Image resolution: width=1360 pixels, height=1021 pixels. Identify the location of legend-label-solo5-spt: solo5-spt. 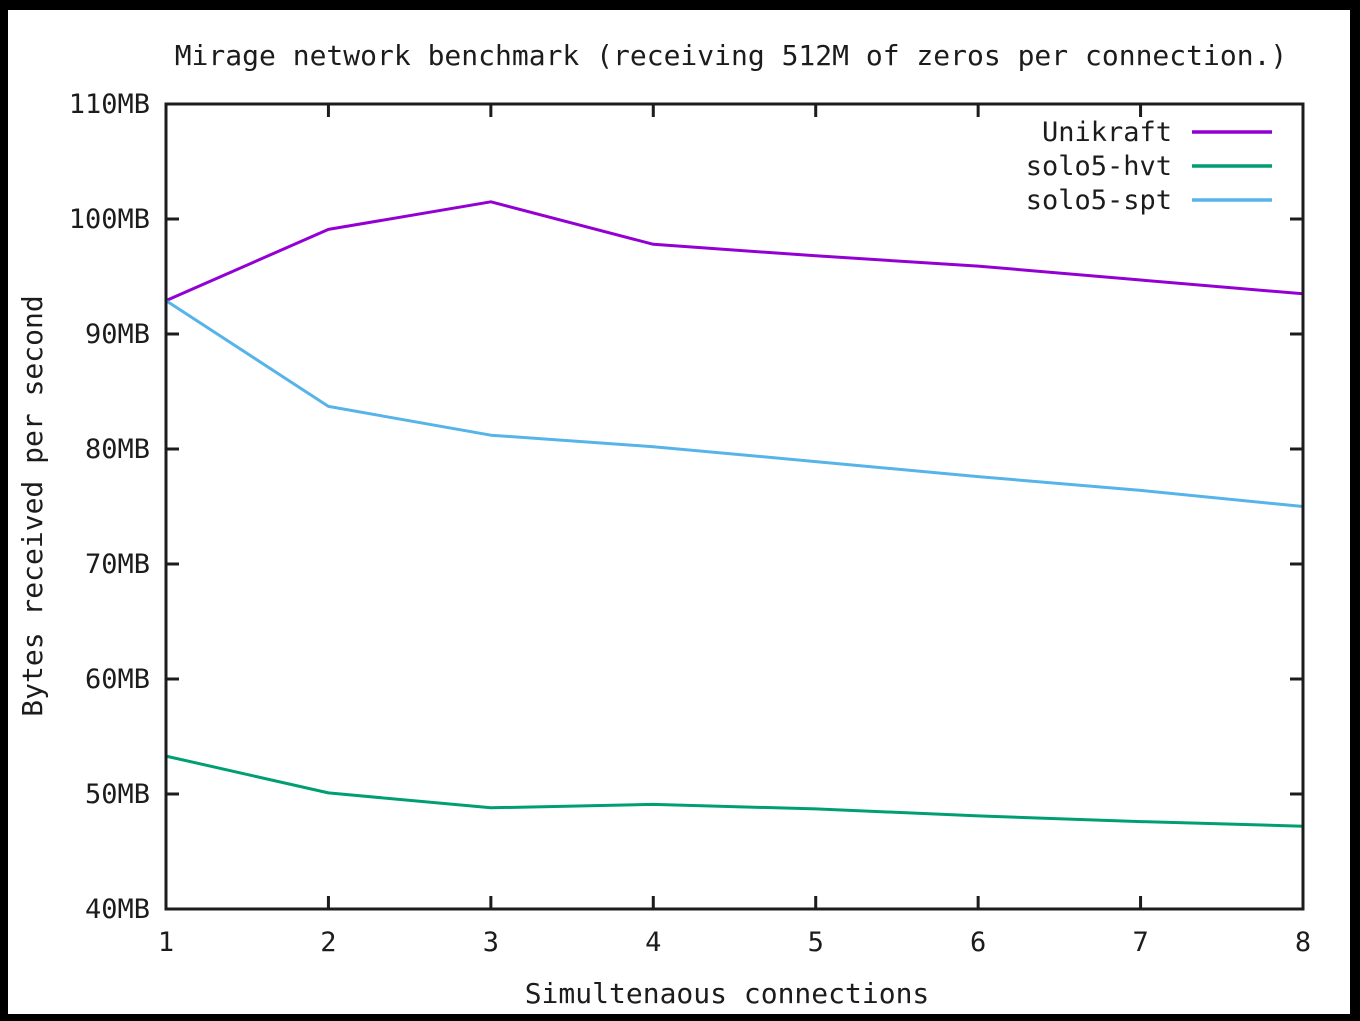
(1099, 200).